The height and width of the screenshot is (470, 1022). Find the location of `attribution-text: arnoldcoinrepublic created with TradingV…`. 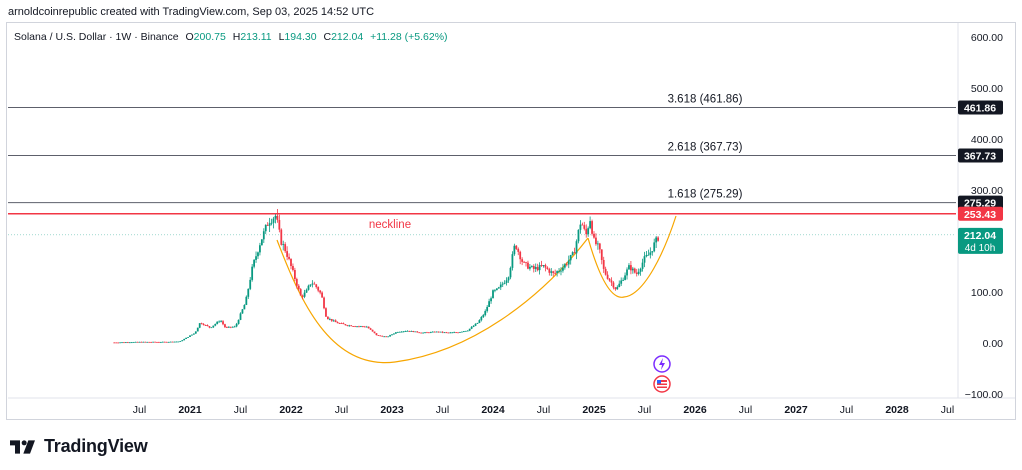

attribution-text: arnoldcoinrepublic created with TradingV… is located at coordinates (191, 12).